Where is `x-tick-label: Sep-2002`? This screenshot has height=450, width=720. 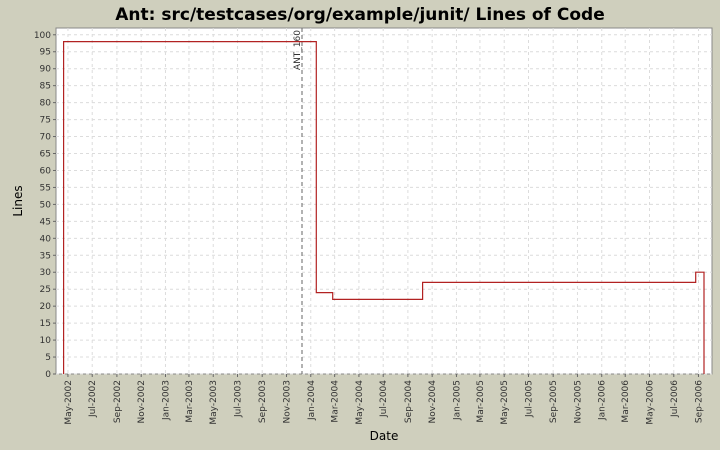
x-tick-label: Sep-2002 is located at coordinates (118, 401).